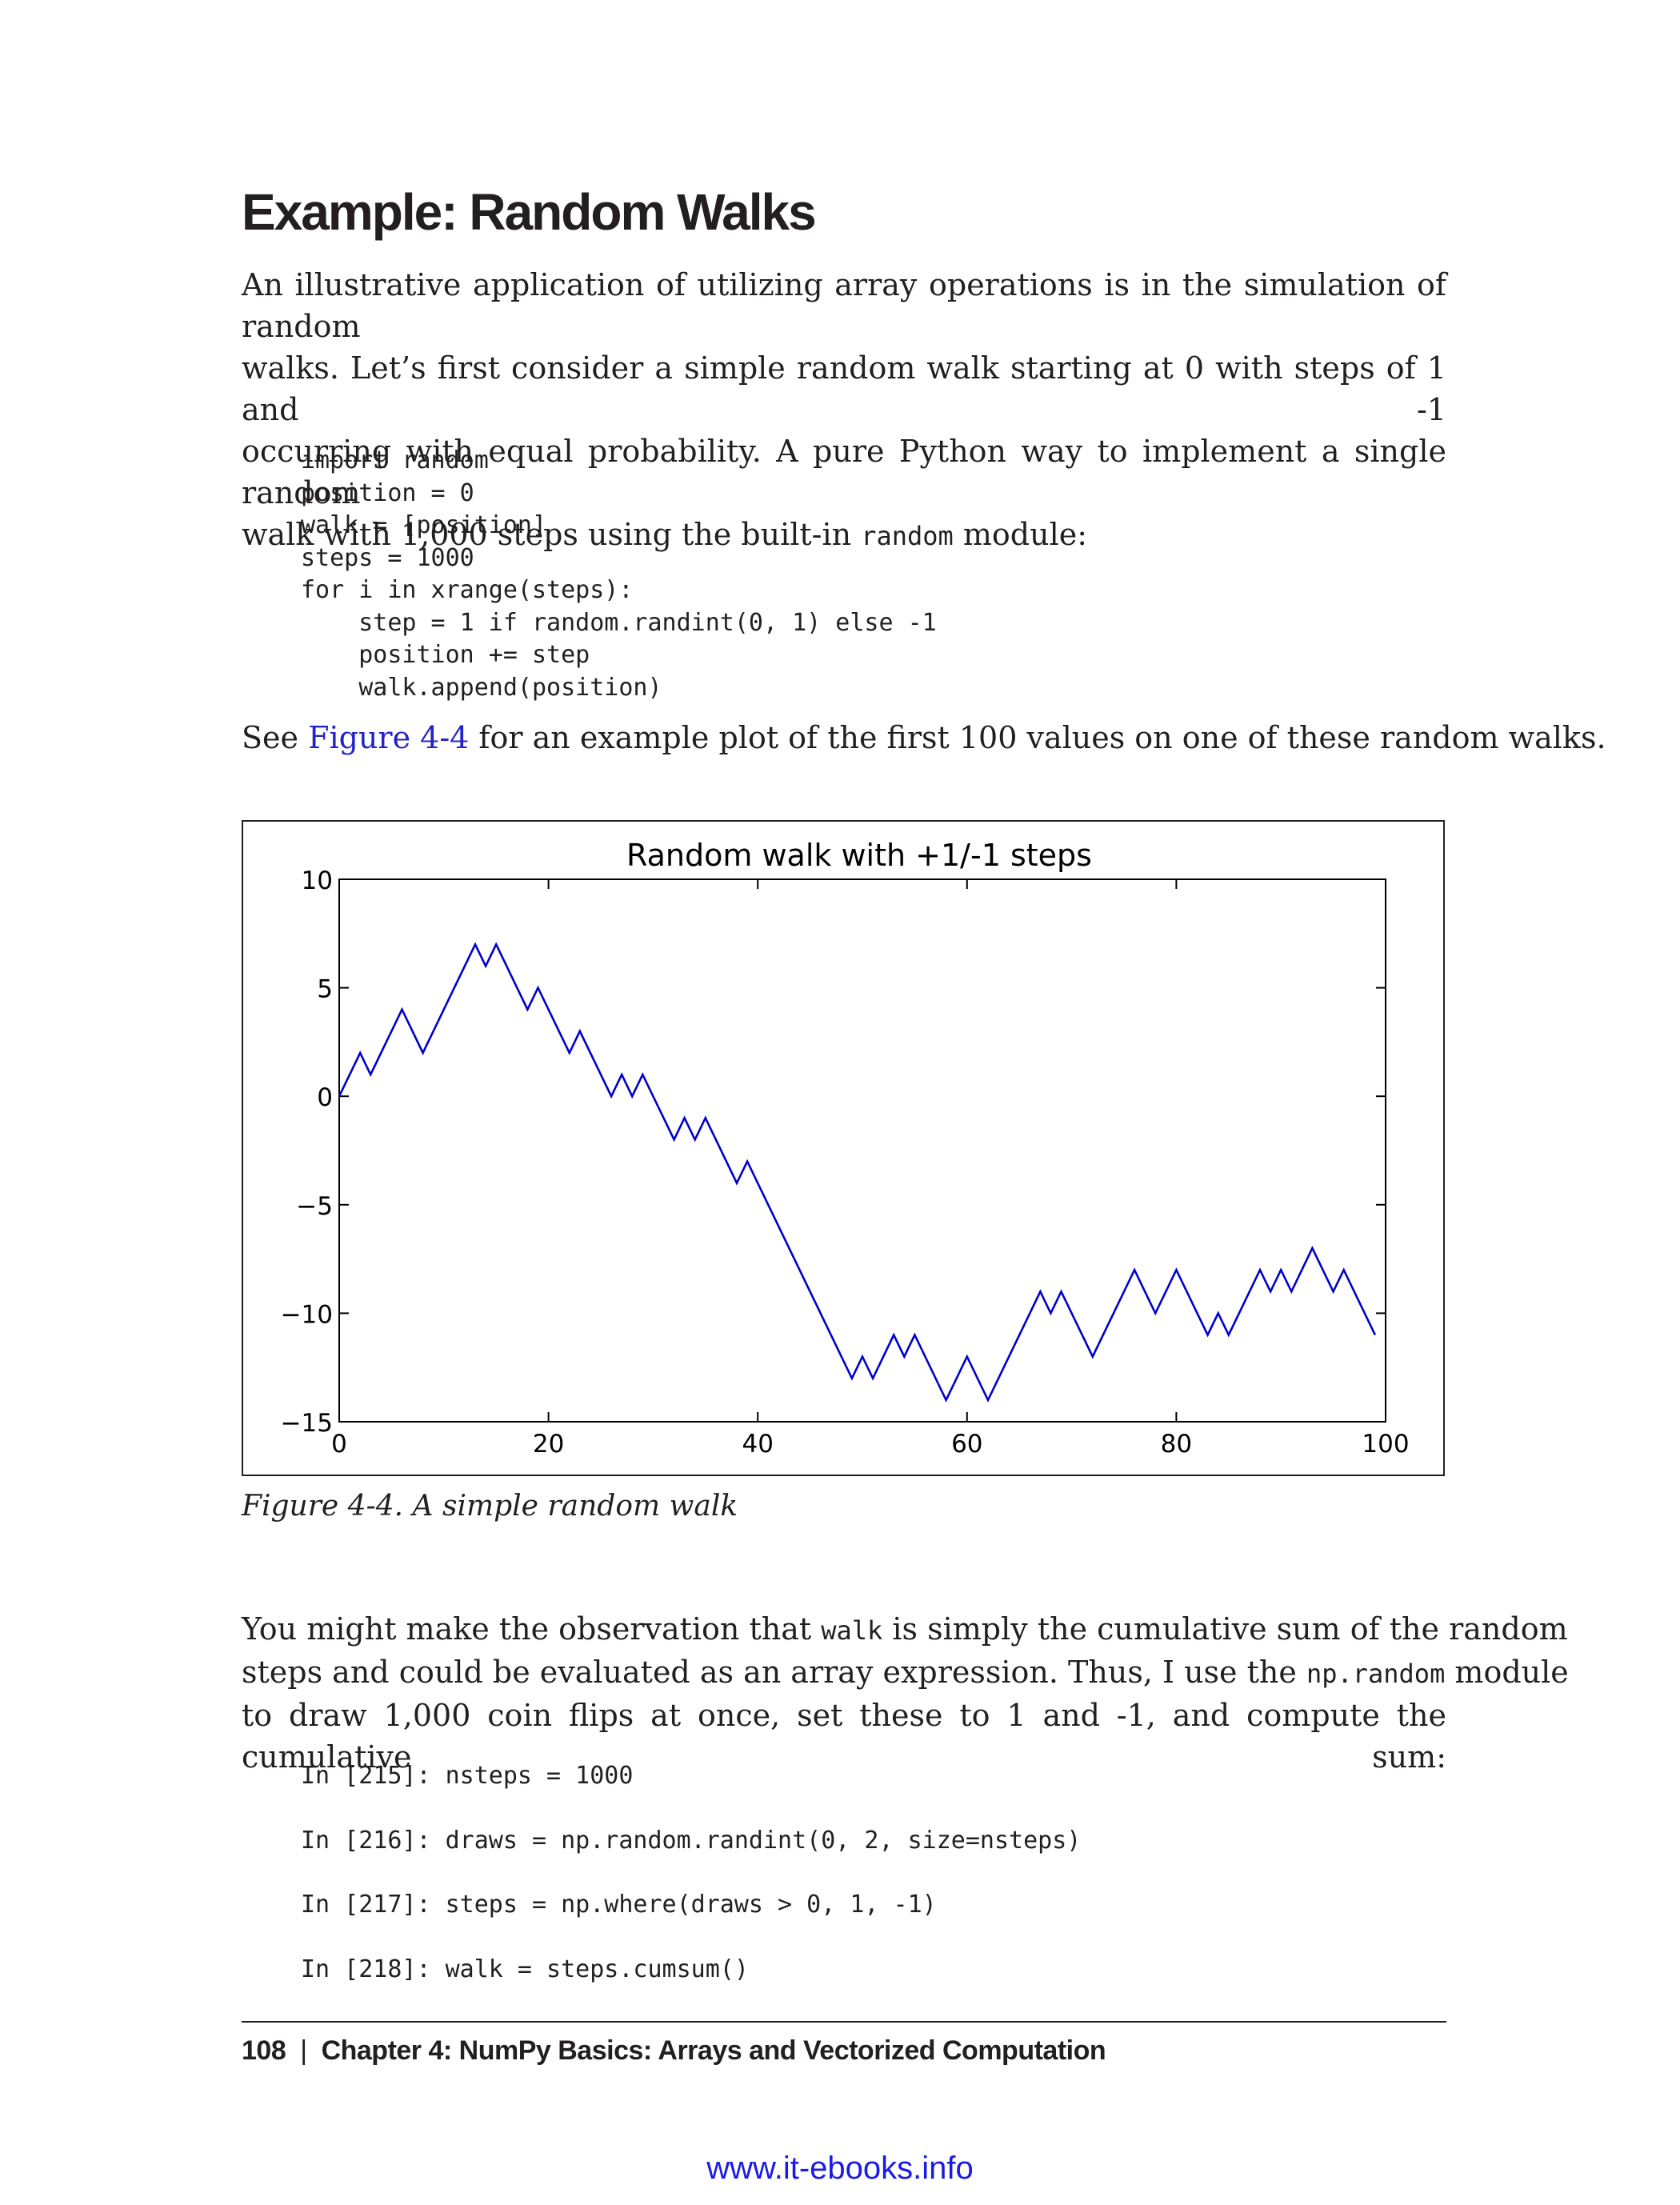  What do you see at coordinates (325, 1097) in the screenshot?
I see `y-tick-label: 0` at bounding box center [325, 1097].